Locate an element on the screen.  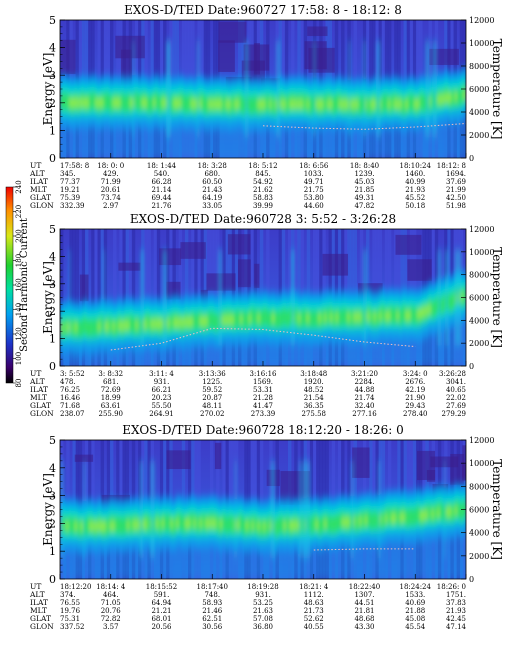
row-value: 19.21 is located at coordinates (70, 190).